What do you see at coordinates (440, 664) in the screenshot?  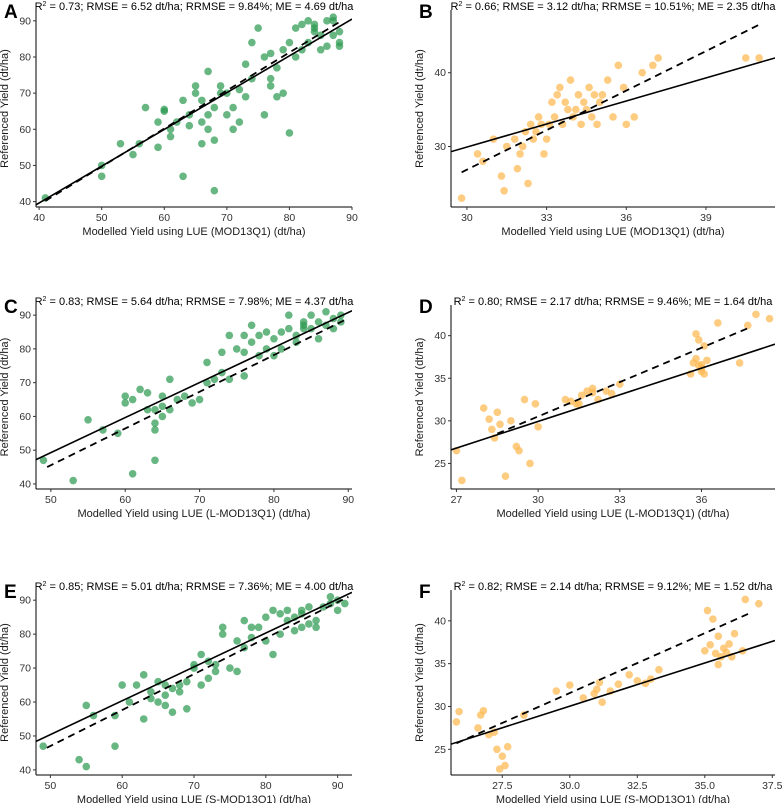 I see `y-tick-label: 35` at bounding box center [440, 664].